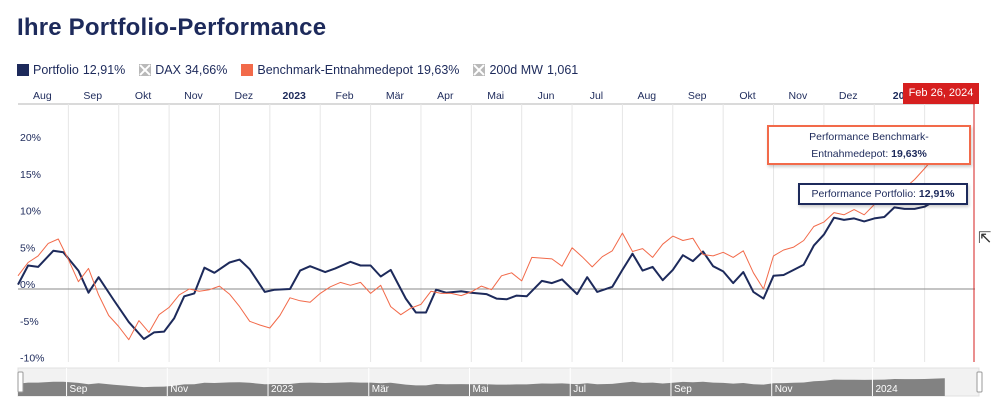 This screenshot has width=1000, height=405. I want to click on legend-item-benchmark: Benchmark-Entnahmedepot 19,63%, so click(350, 70).